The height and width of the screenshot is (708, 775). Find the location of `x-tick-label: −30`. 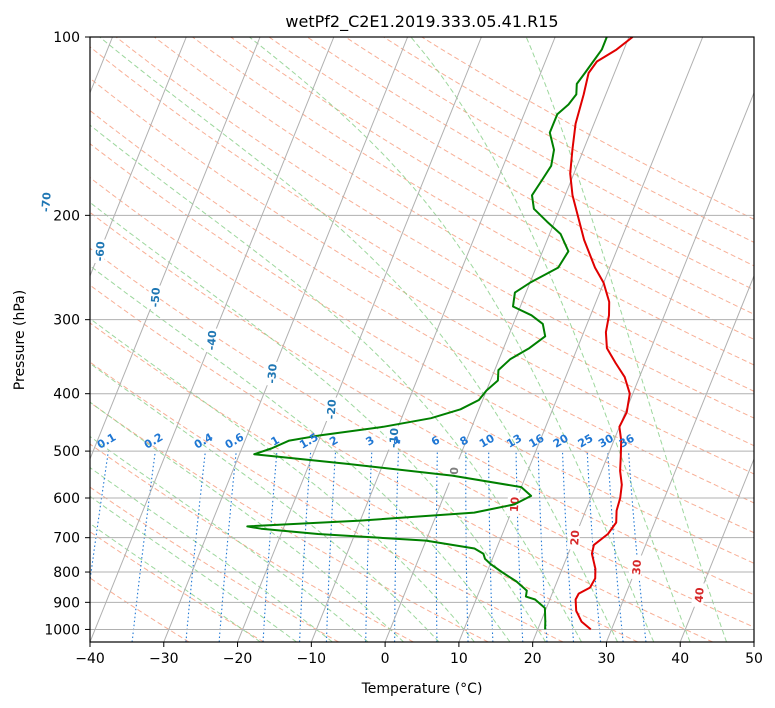

x-tick-label: −30 is located at coordinates (164, 659).